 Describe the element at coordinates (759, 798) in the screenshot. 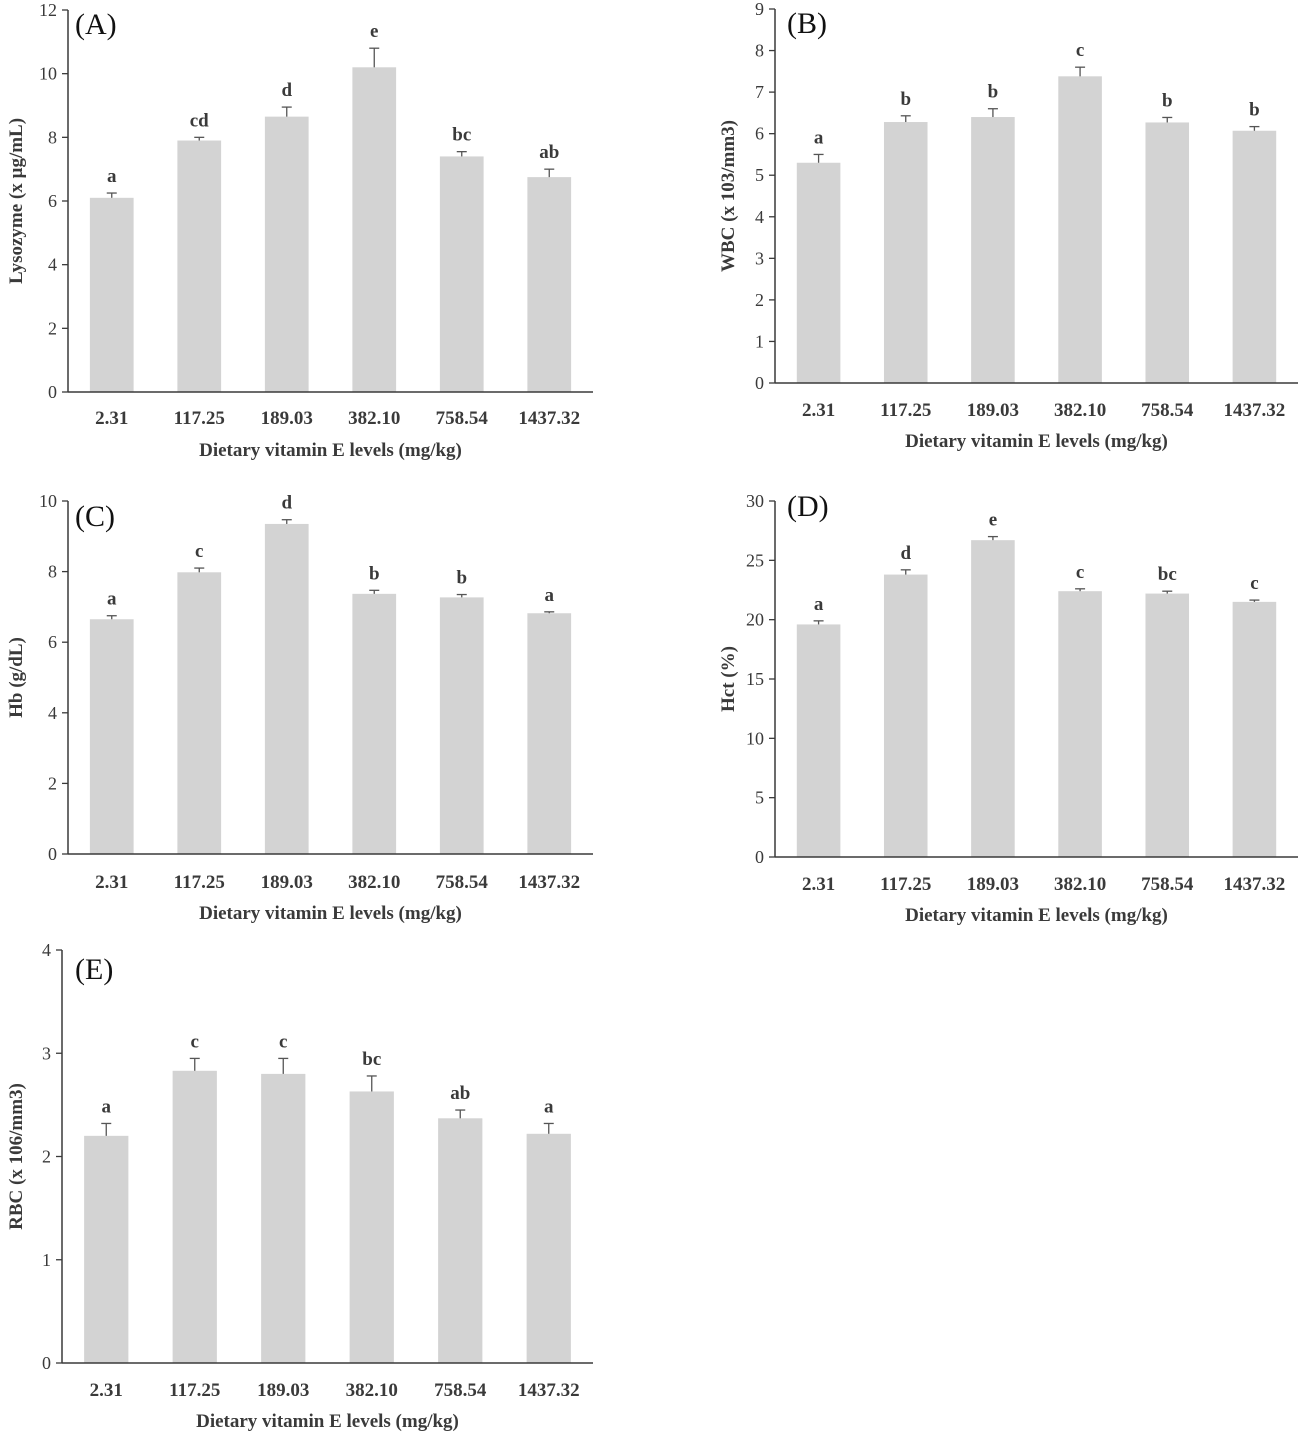

I see `y-tick-label: 5` at that location.